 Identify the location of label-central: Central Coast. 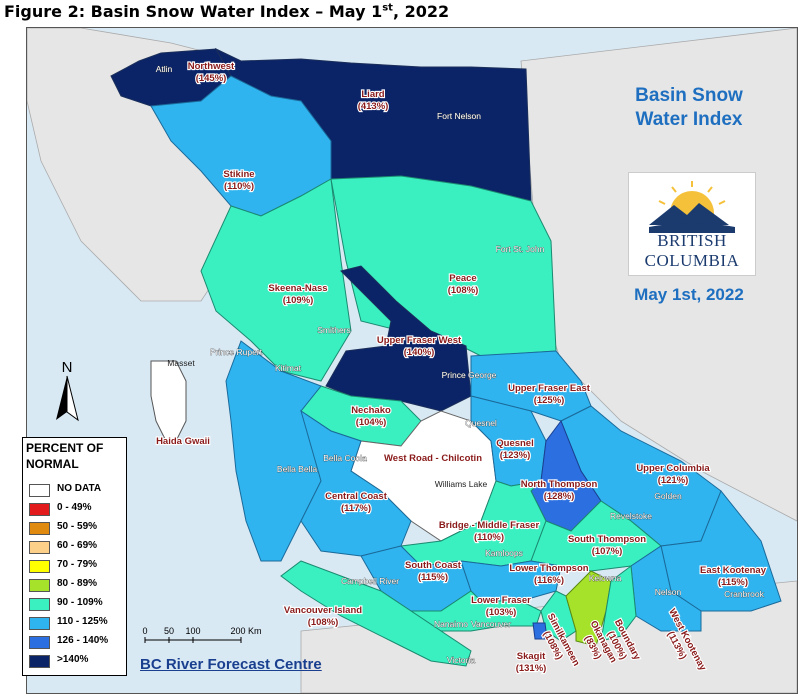
(356, 496).